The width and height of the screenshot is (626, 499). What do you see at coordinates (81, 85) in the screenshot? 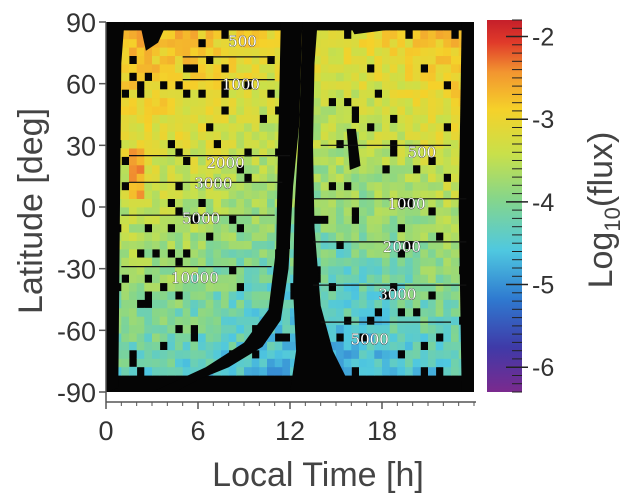
I see `y-tick-label: 60` at bounding box center [81, 85].